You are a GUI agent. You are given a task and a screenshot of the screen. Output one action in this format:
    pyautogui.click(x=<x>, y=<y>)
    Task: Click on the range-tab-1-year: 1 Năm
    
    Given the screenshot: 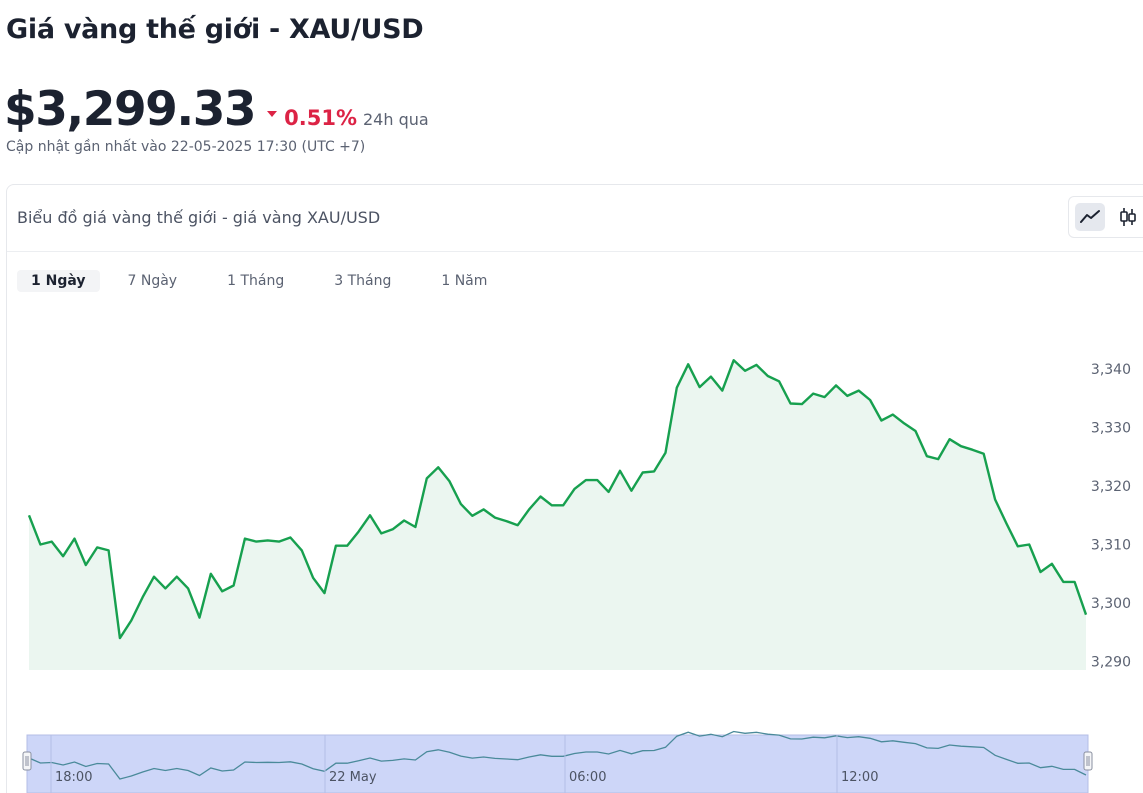 What is the action you would take?
    pyautogui.click(x=464, y=281)
    